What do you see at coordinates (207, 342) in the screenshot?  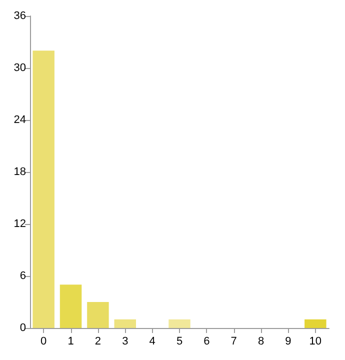 I see `x-tick-label: 6` at bounding box center [207, 342].